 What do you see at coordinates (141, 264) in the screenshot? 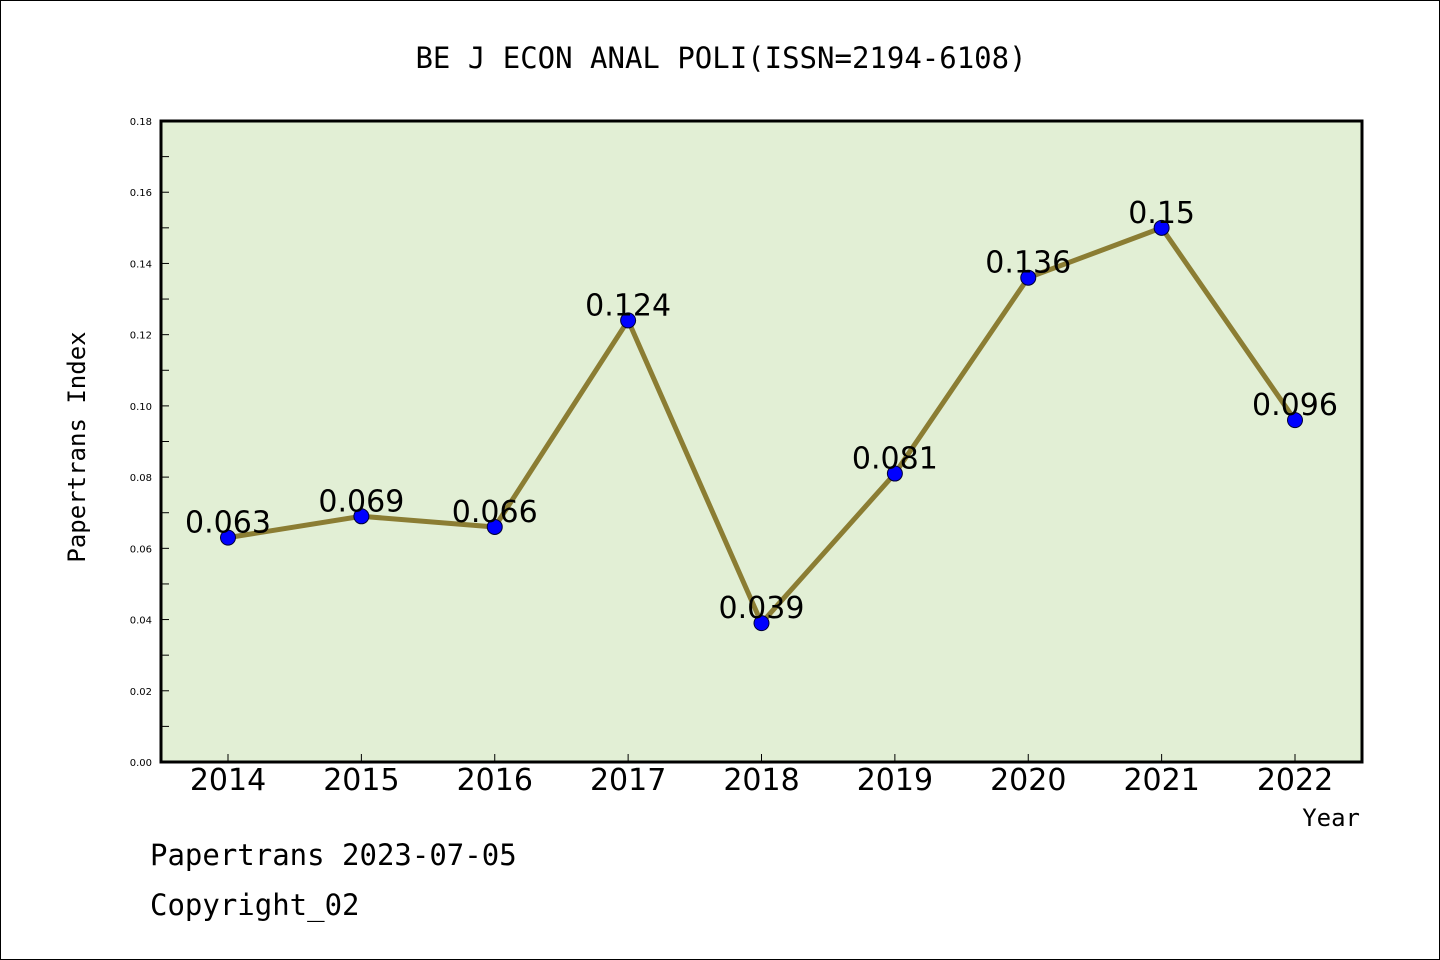
I see `y-tick-label: 0.14` at bounding box center [141, 264].